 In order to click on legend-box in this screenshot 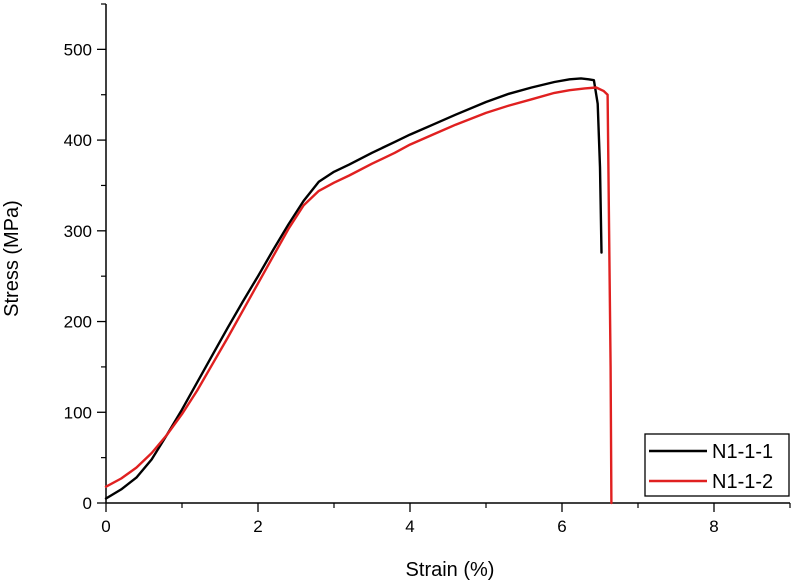, I will do `click(717, 465)`.